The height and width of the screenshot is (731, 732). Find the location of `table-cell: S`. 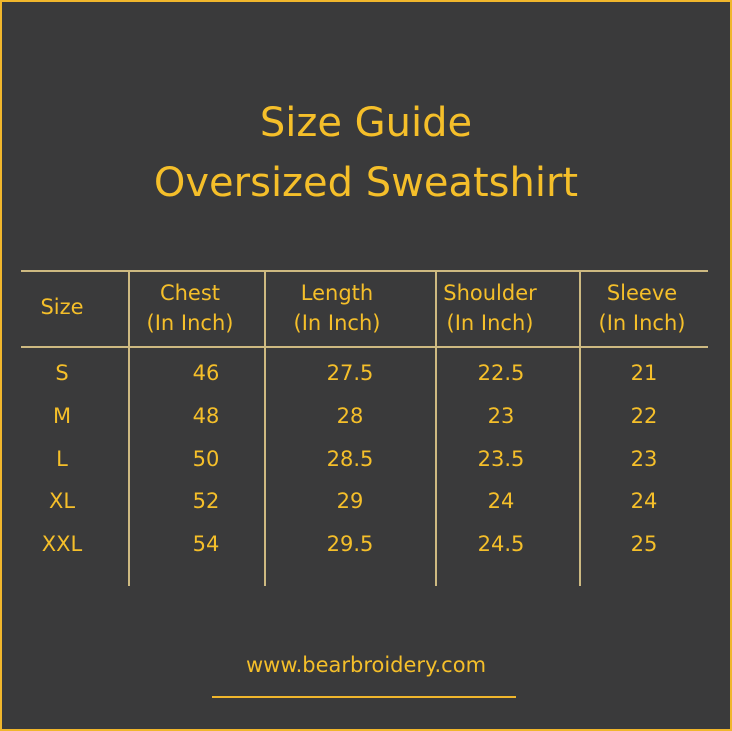

table-cell: S is located at coordinates (62, 373).